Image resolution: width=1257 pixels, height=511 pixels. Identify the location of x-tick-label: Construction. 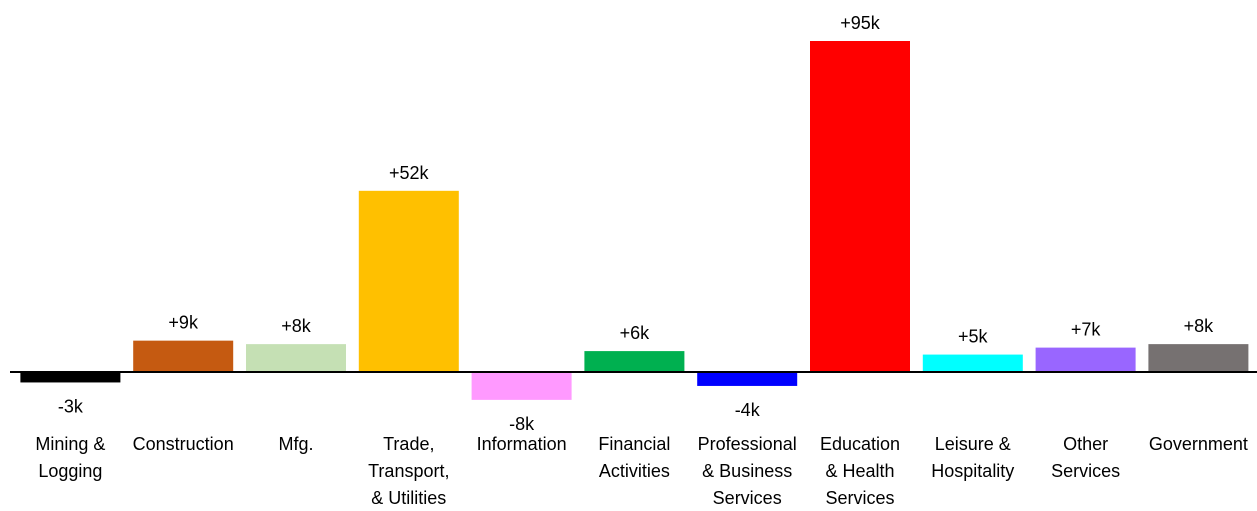
(183, 444).